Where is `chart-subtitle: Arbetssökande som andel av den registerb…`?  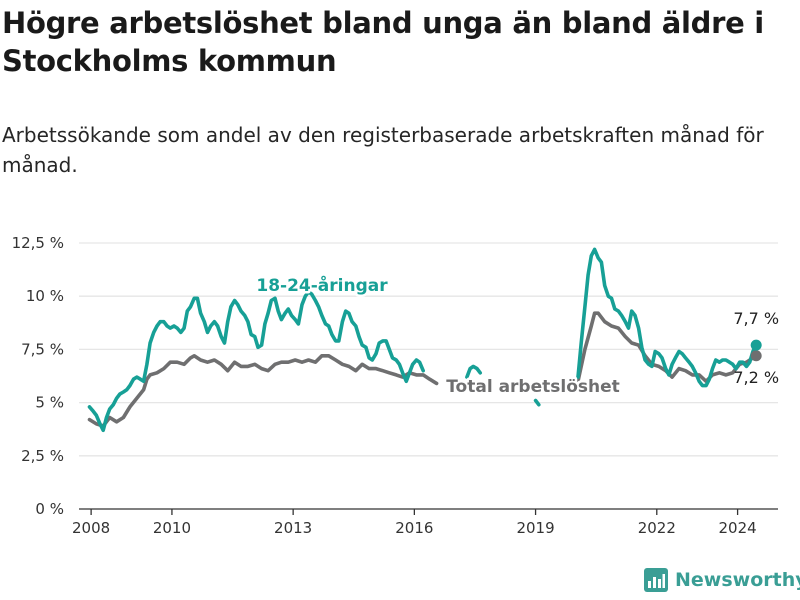 chart-subtitle: Arbetssökande som andel av den registerb… is located at coordinates (383, 150).